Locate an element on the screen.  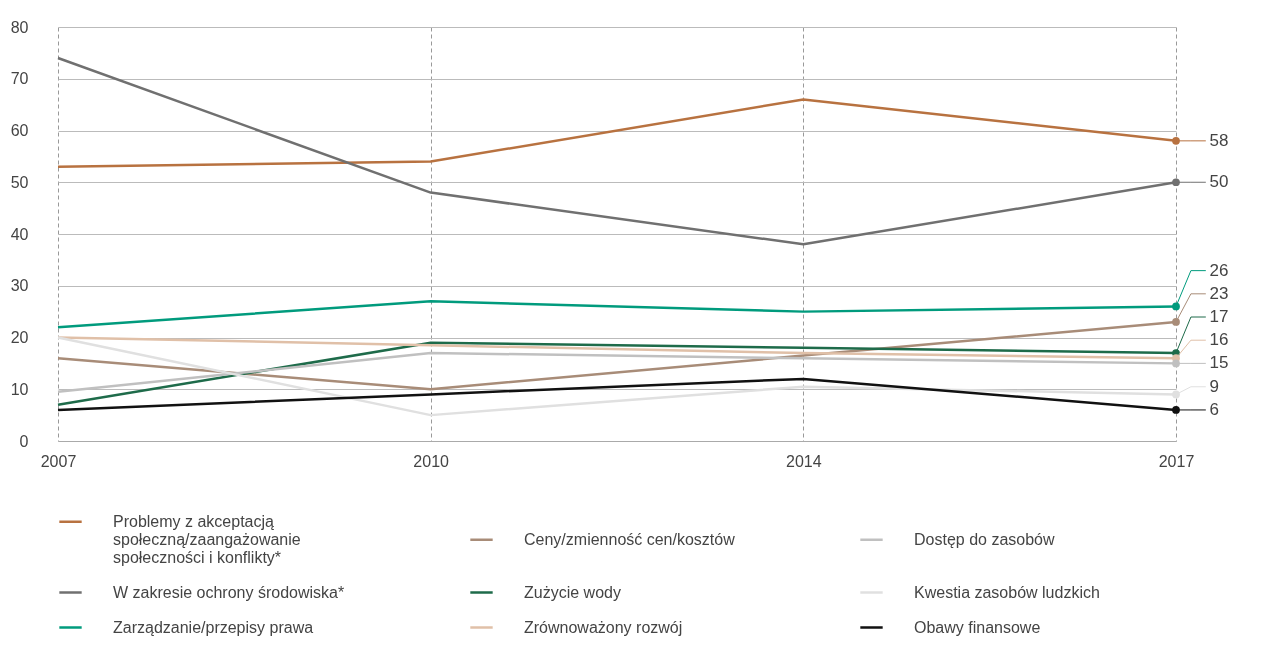
y-tick-label: 60 is located at coordinates (19, 130).